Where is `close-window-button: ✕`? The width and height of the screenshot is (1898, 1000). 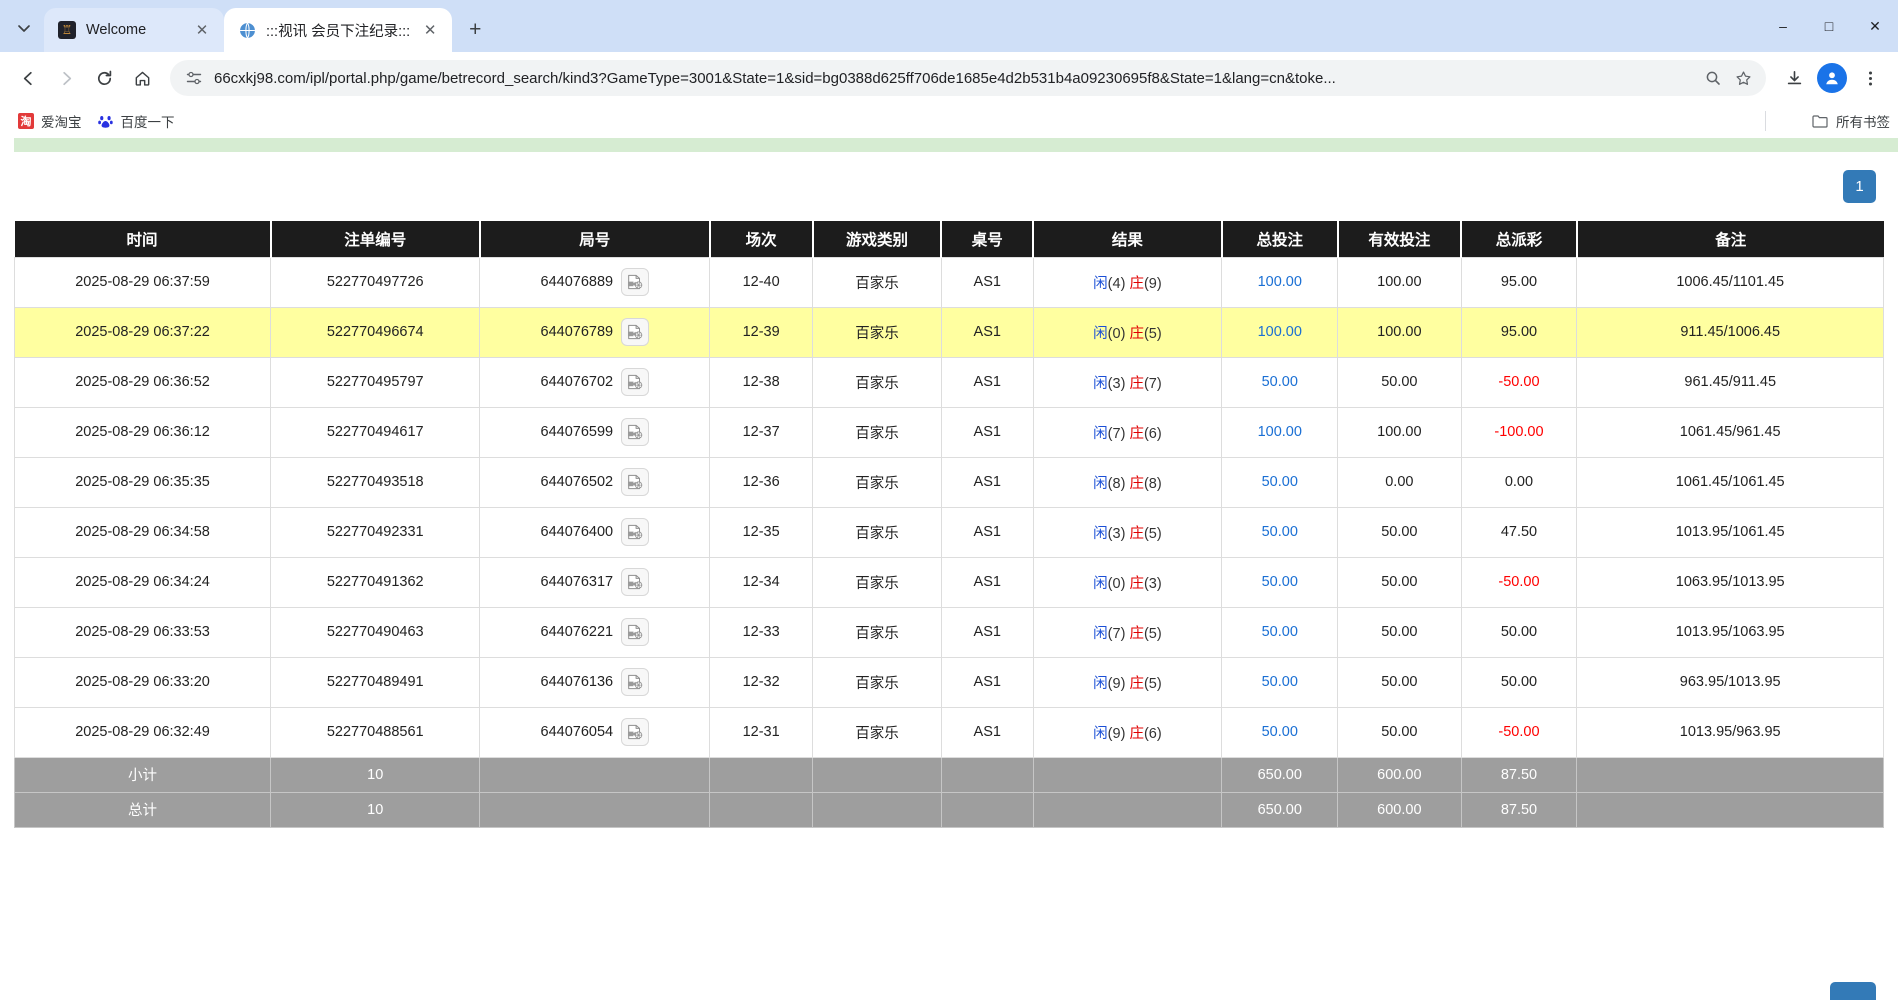 close-window-button: ✕ is located at coordinates (1875, 25).